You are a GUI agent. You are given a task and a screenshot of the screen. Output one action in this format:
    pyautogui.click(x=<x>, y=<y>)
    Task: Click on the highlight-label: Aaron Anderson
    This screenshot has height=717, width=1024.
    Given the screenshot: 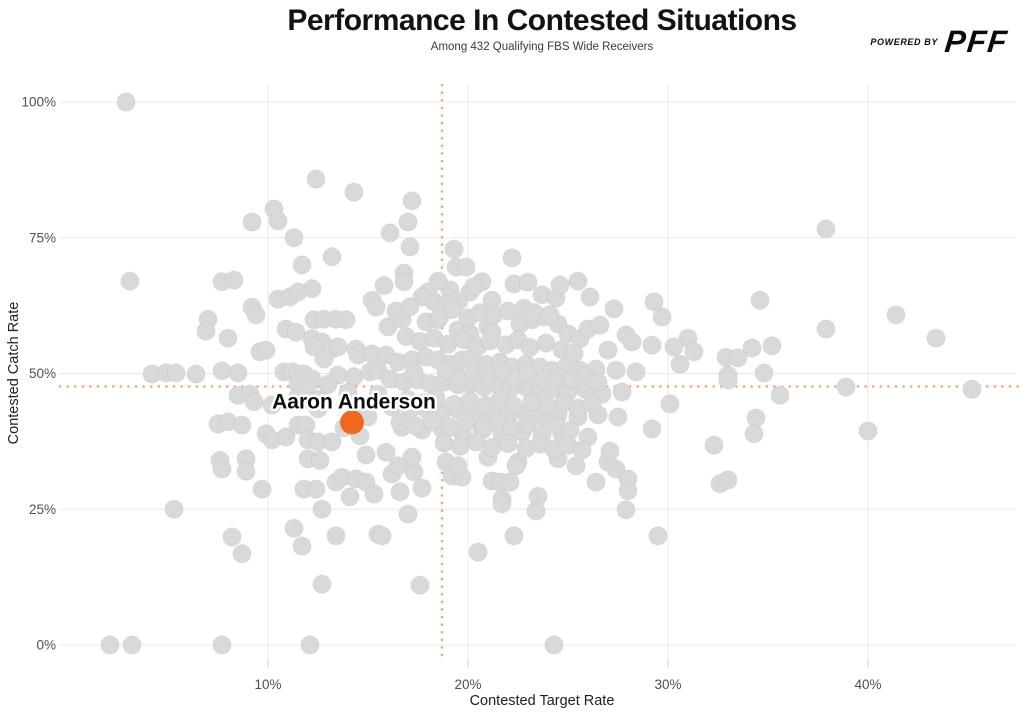 What is the action you would take?
    pyautogui.click(x=354, y=401)
    